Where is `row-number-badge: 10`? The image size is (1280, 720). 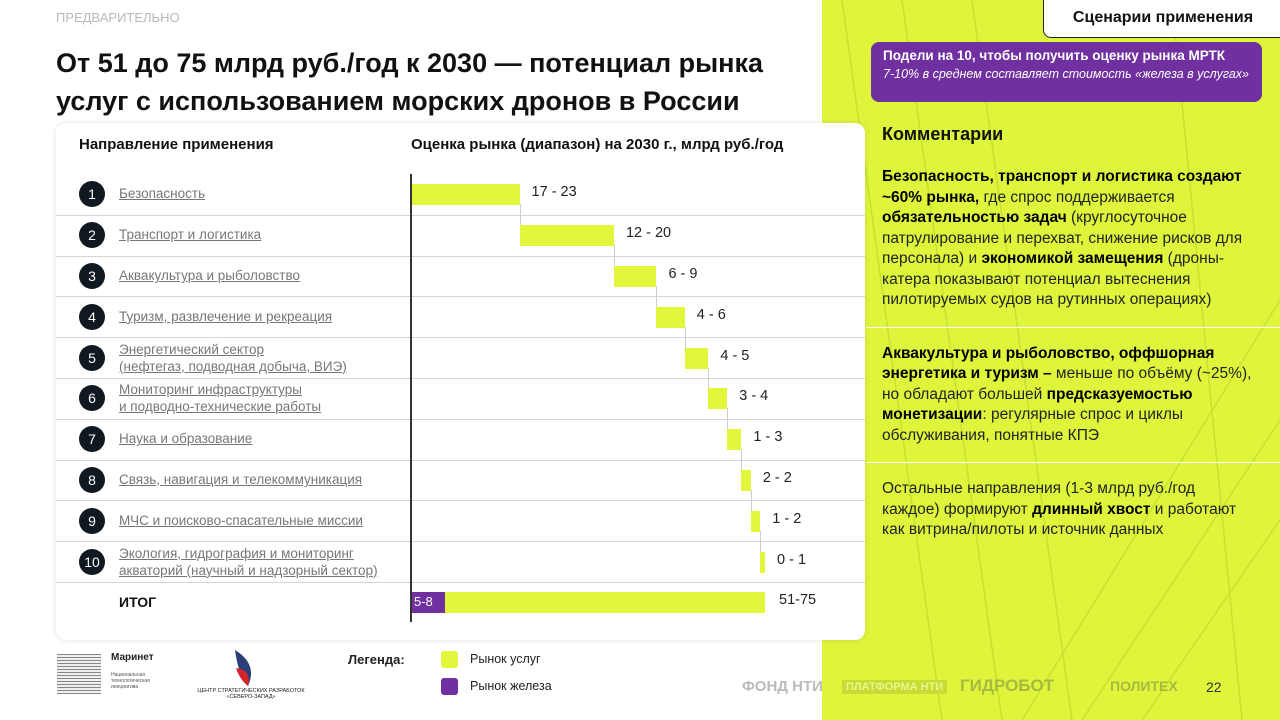
row-number-badge: 10 is located at coordinates (92, 561).